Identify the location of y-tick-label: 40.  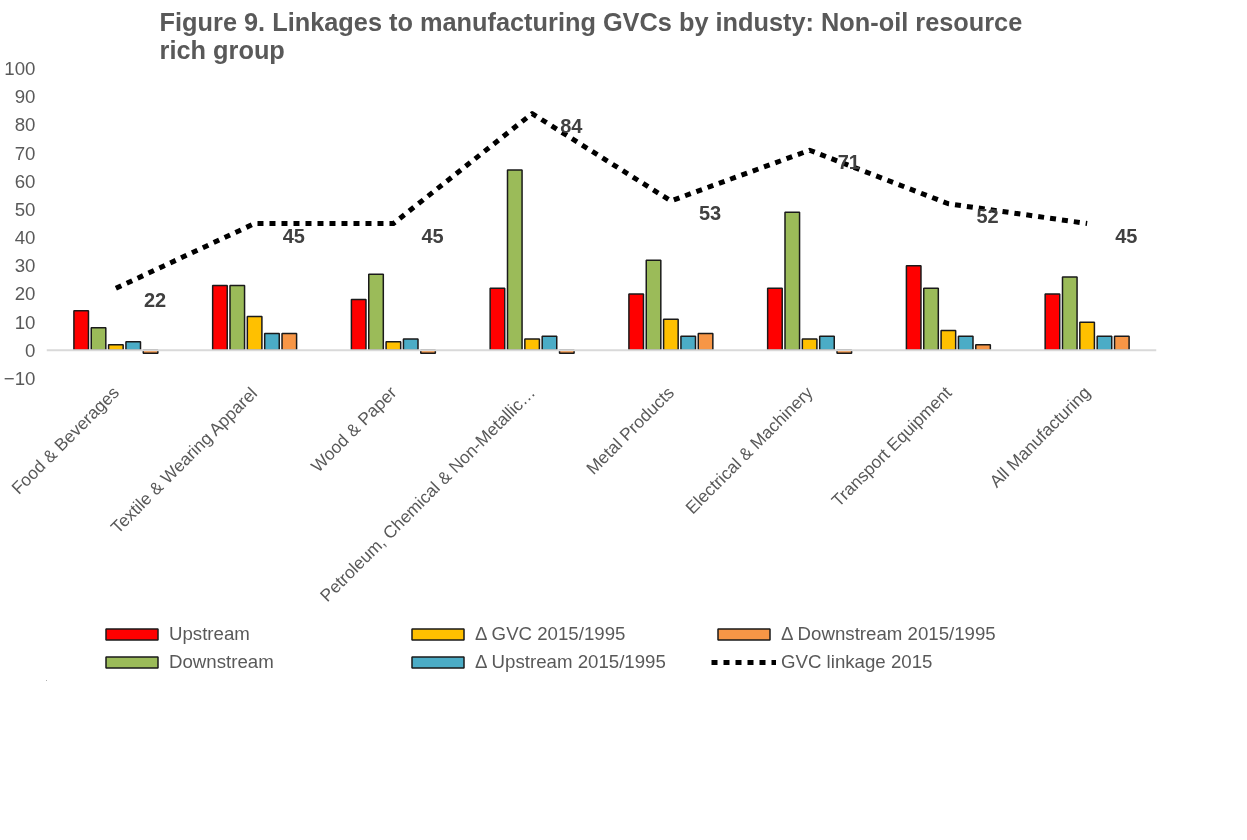
(25, 238).